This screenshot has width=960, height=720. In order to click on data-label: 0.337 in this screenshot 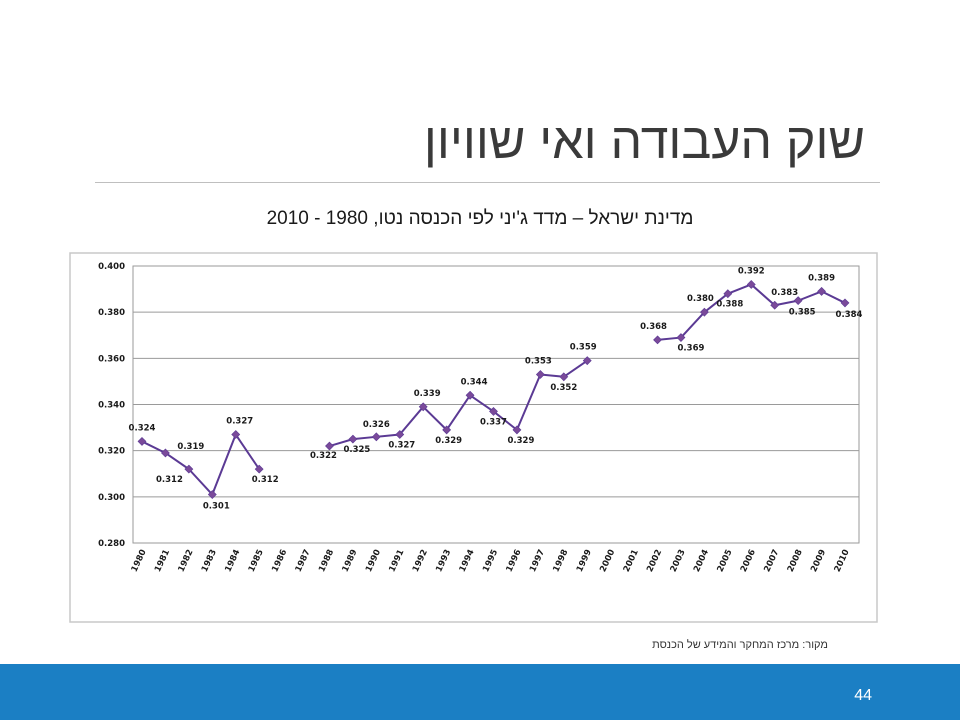, I will do `click(493, 422)`.